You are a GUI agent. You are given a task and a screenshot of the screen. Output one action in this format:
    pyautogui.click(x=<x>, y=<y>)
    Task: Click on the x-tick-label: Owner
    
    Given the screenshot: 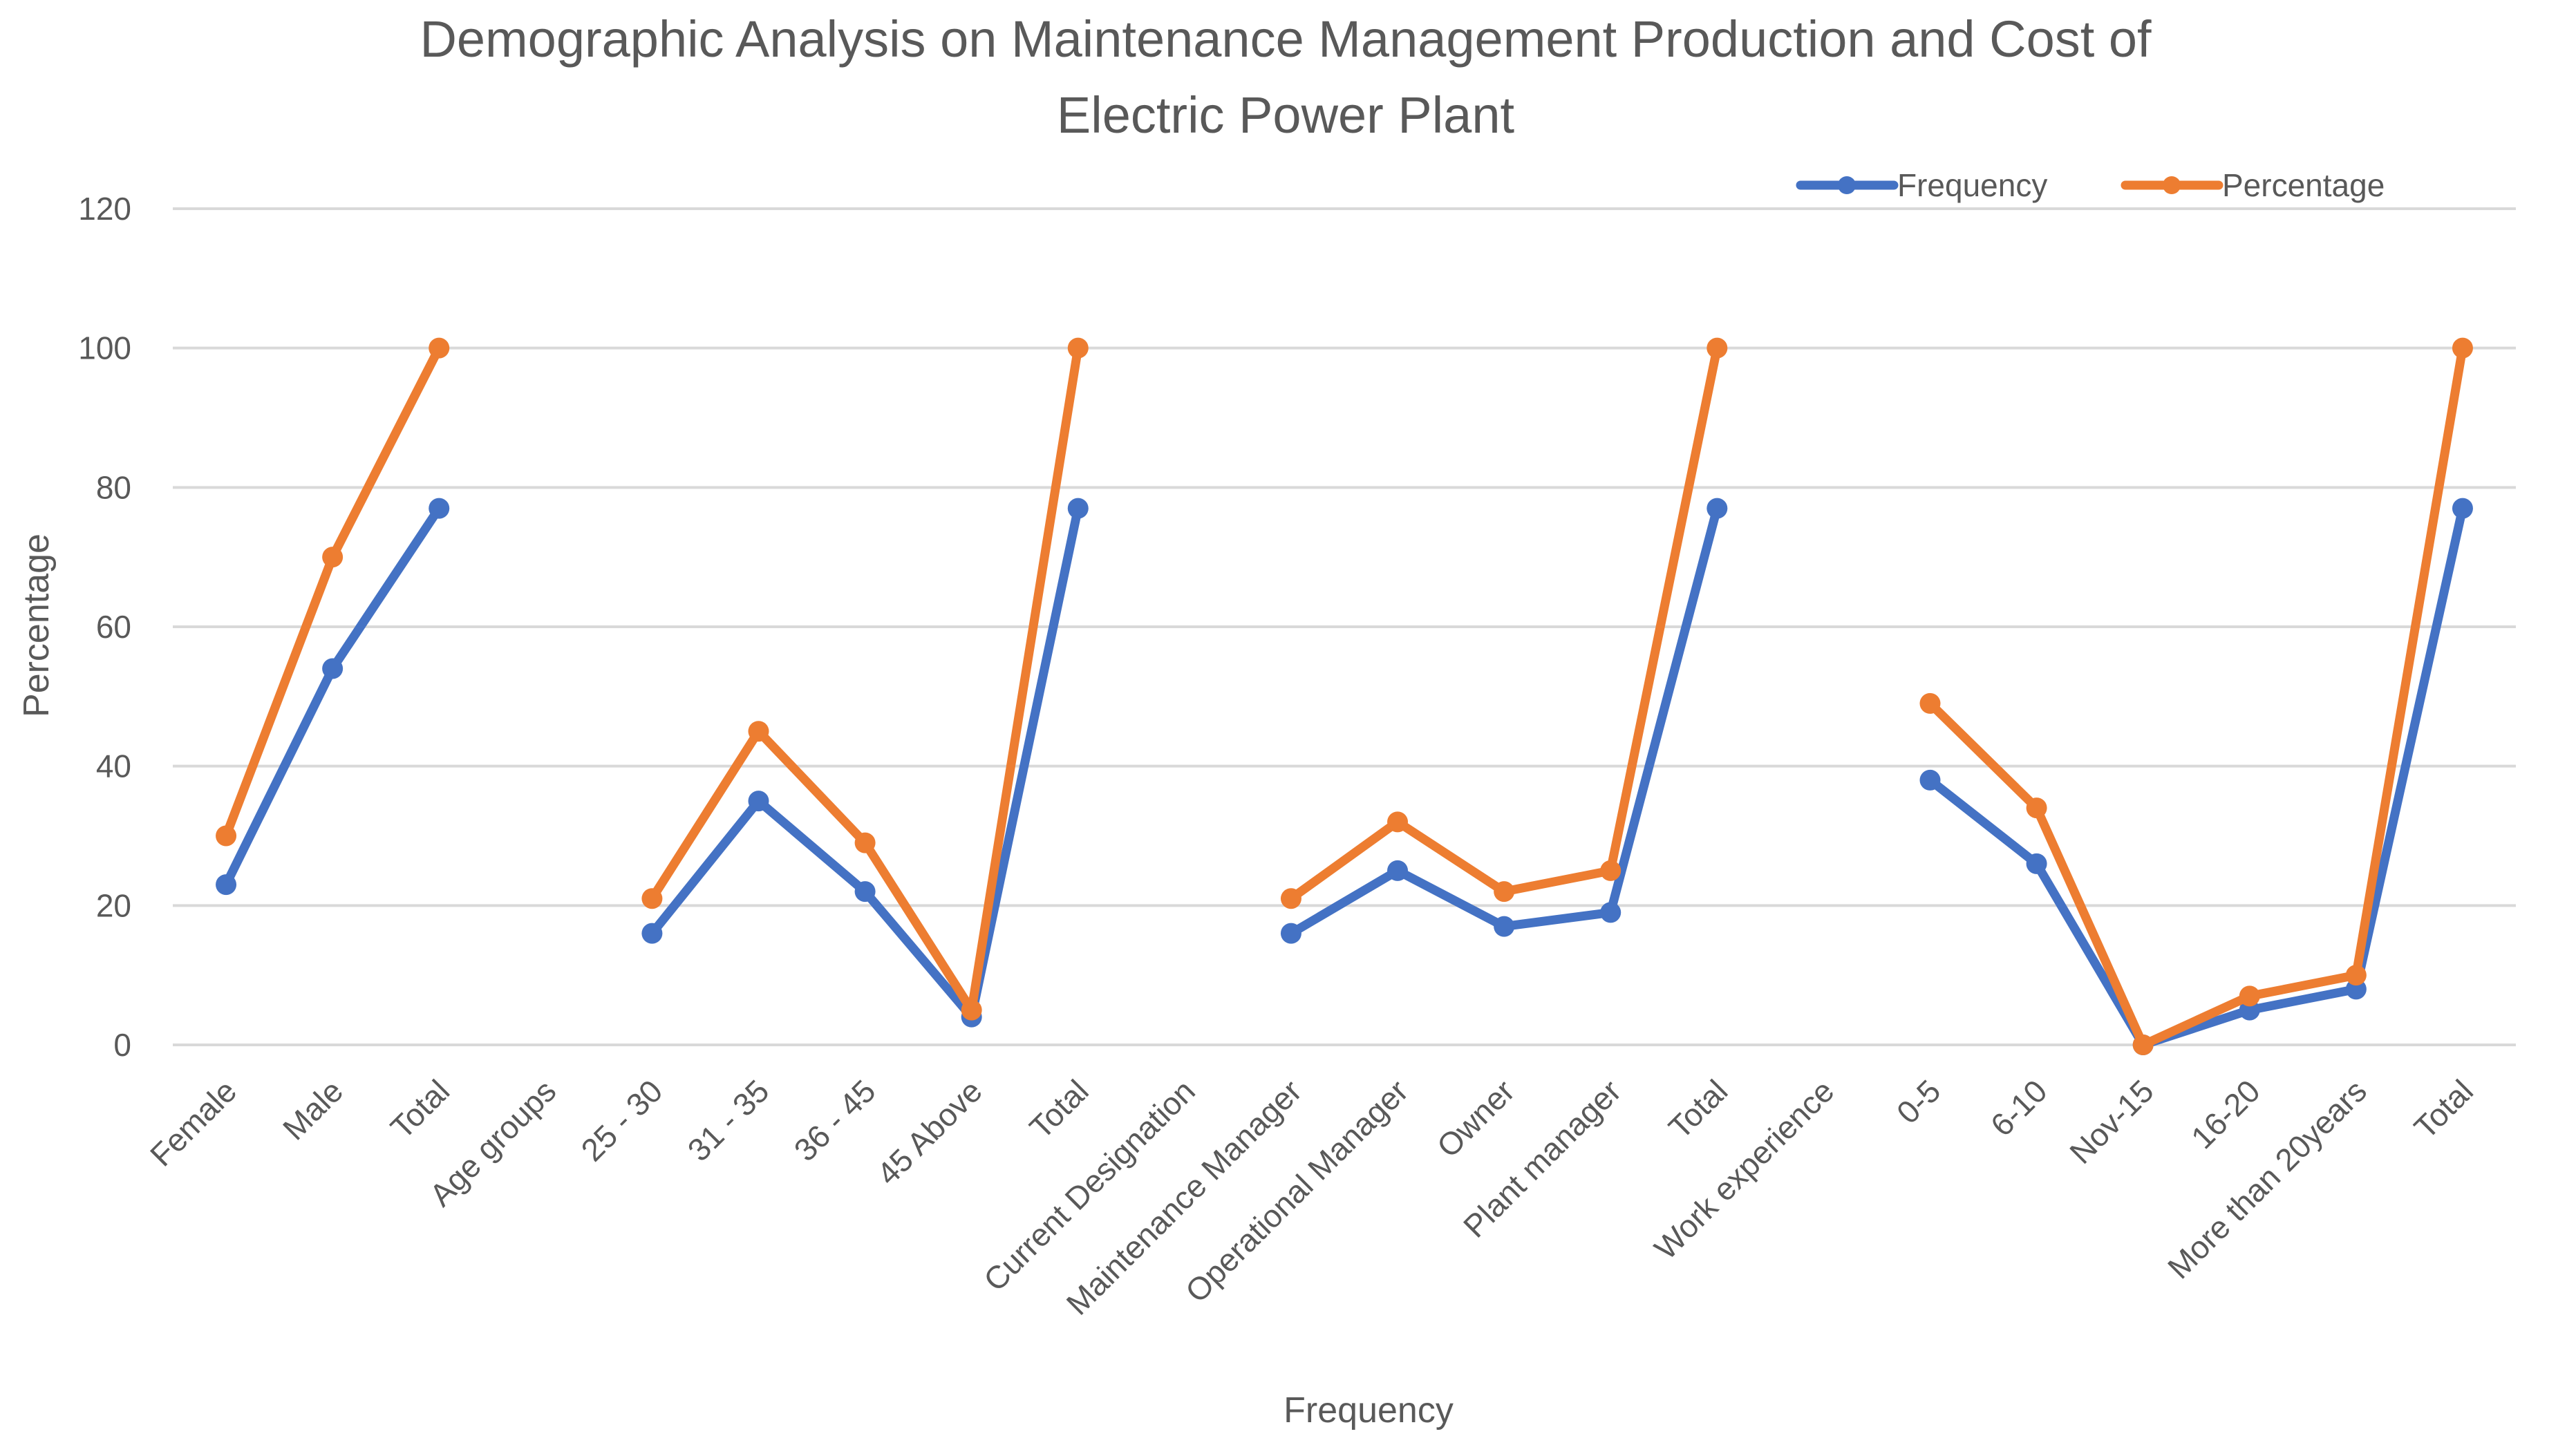 What is the action you would take?
    pyautogui.click(x=1476, y=1118)
    